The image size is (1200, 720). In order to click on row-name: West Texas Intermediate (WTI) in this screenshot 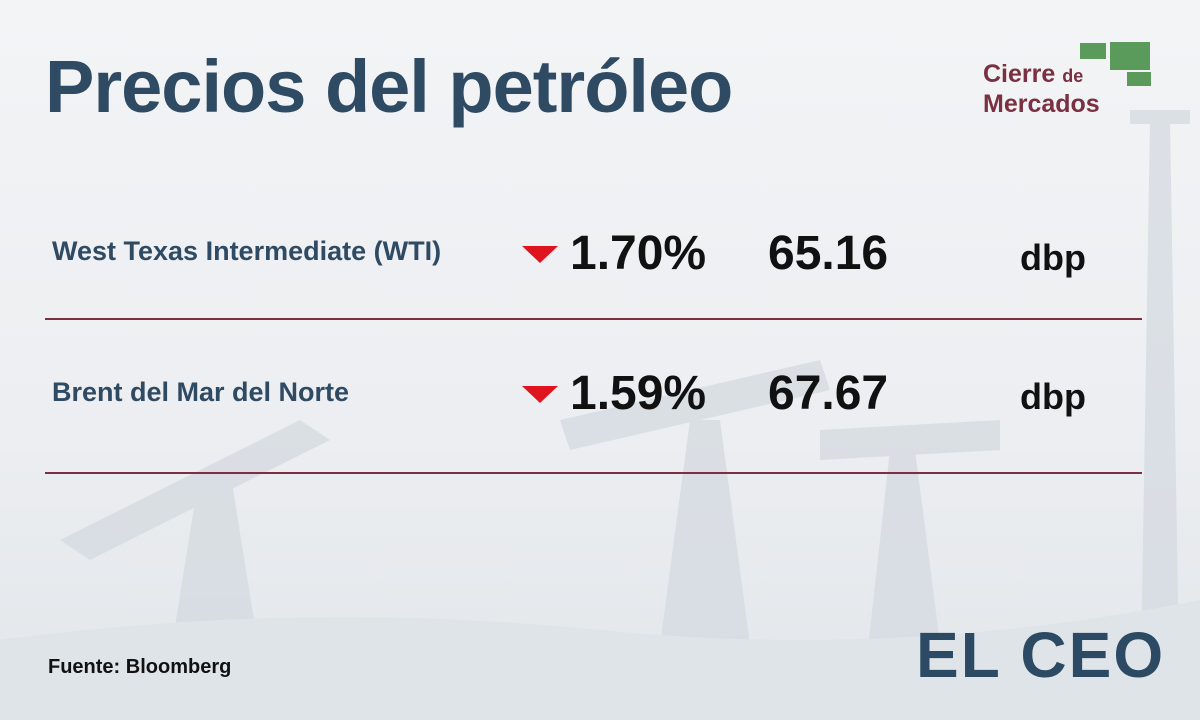, I will do `click(247, 251)`.